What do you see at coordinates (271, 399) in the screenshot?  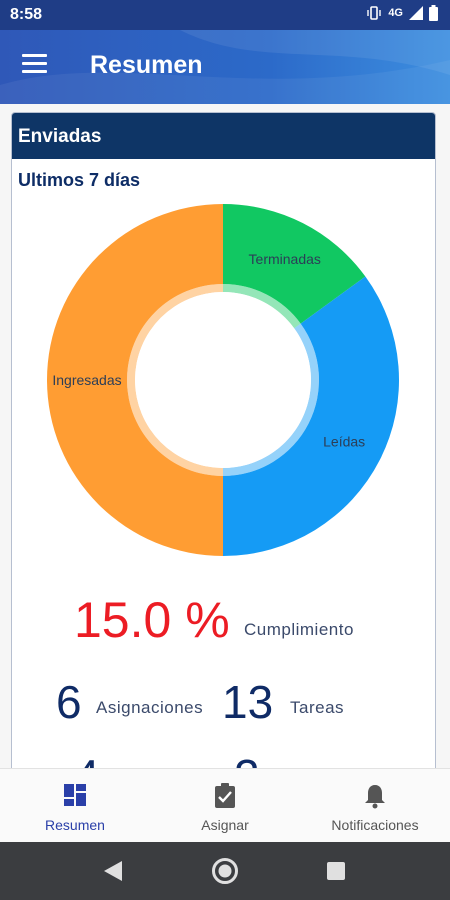 I see `slice-inner-leidas` at bounding box center [271, 399].